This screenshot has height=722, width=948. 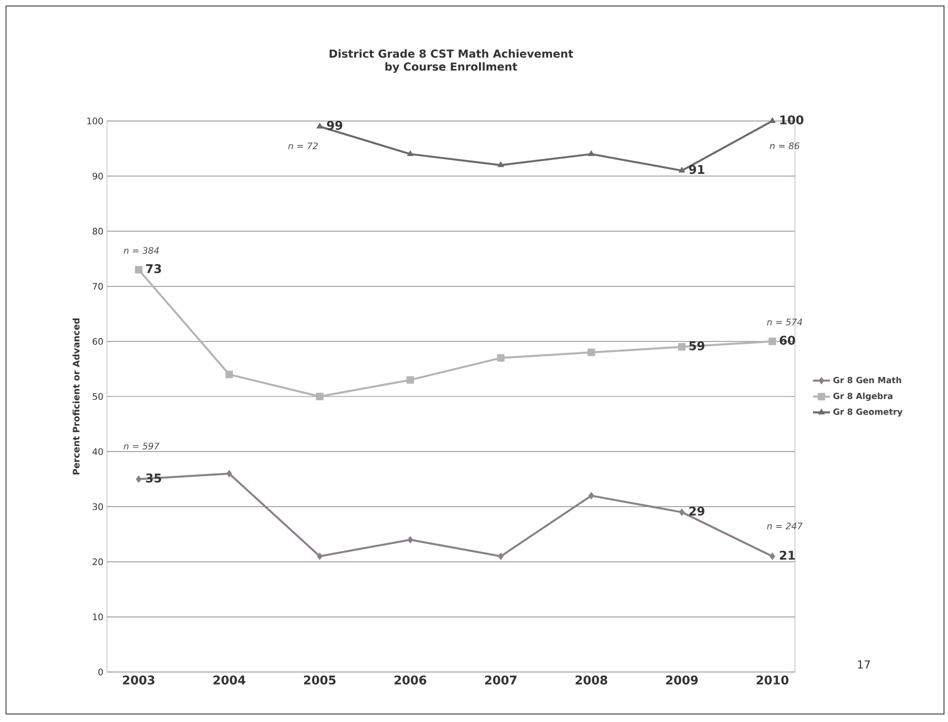 What do you see at coordinates (97, 396) in the screenshot?
I see `y-tick-label: 50` at bounding box center [97, 396].